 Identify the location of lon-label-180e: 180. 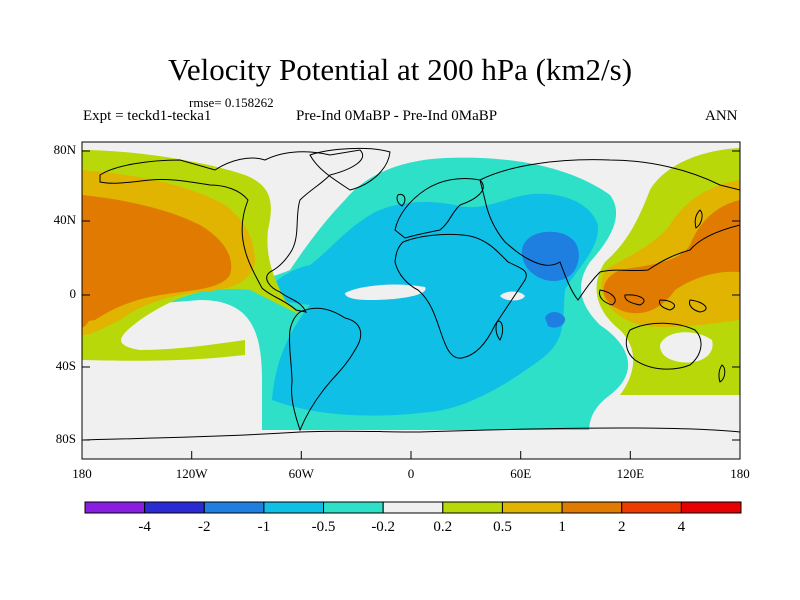
(740, 473).